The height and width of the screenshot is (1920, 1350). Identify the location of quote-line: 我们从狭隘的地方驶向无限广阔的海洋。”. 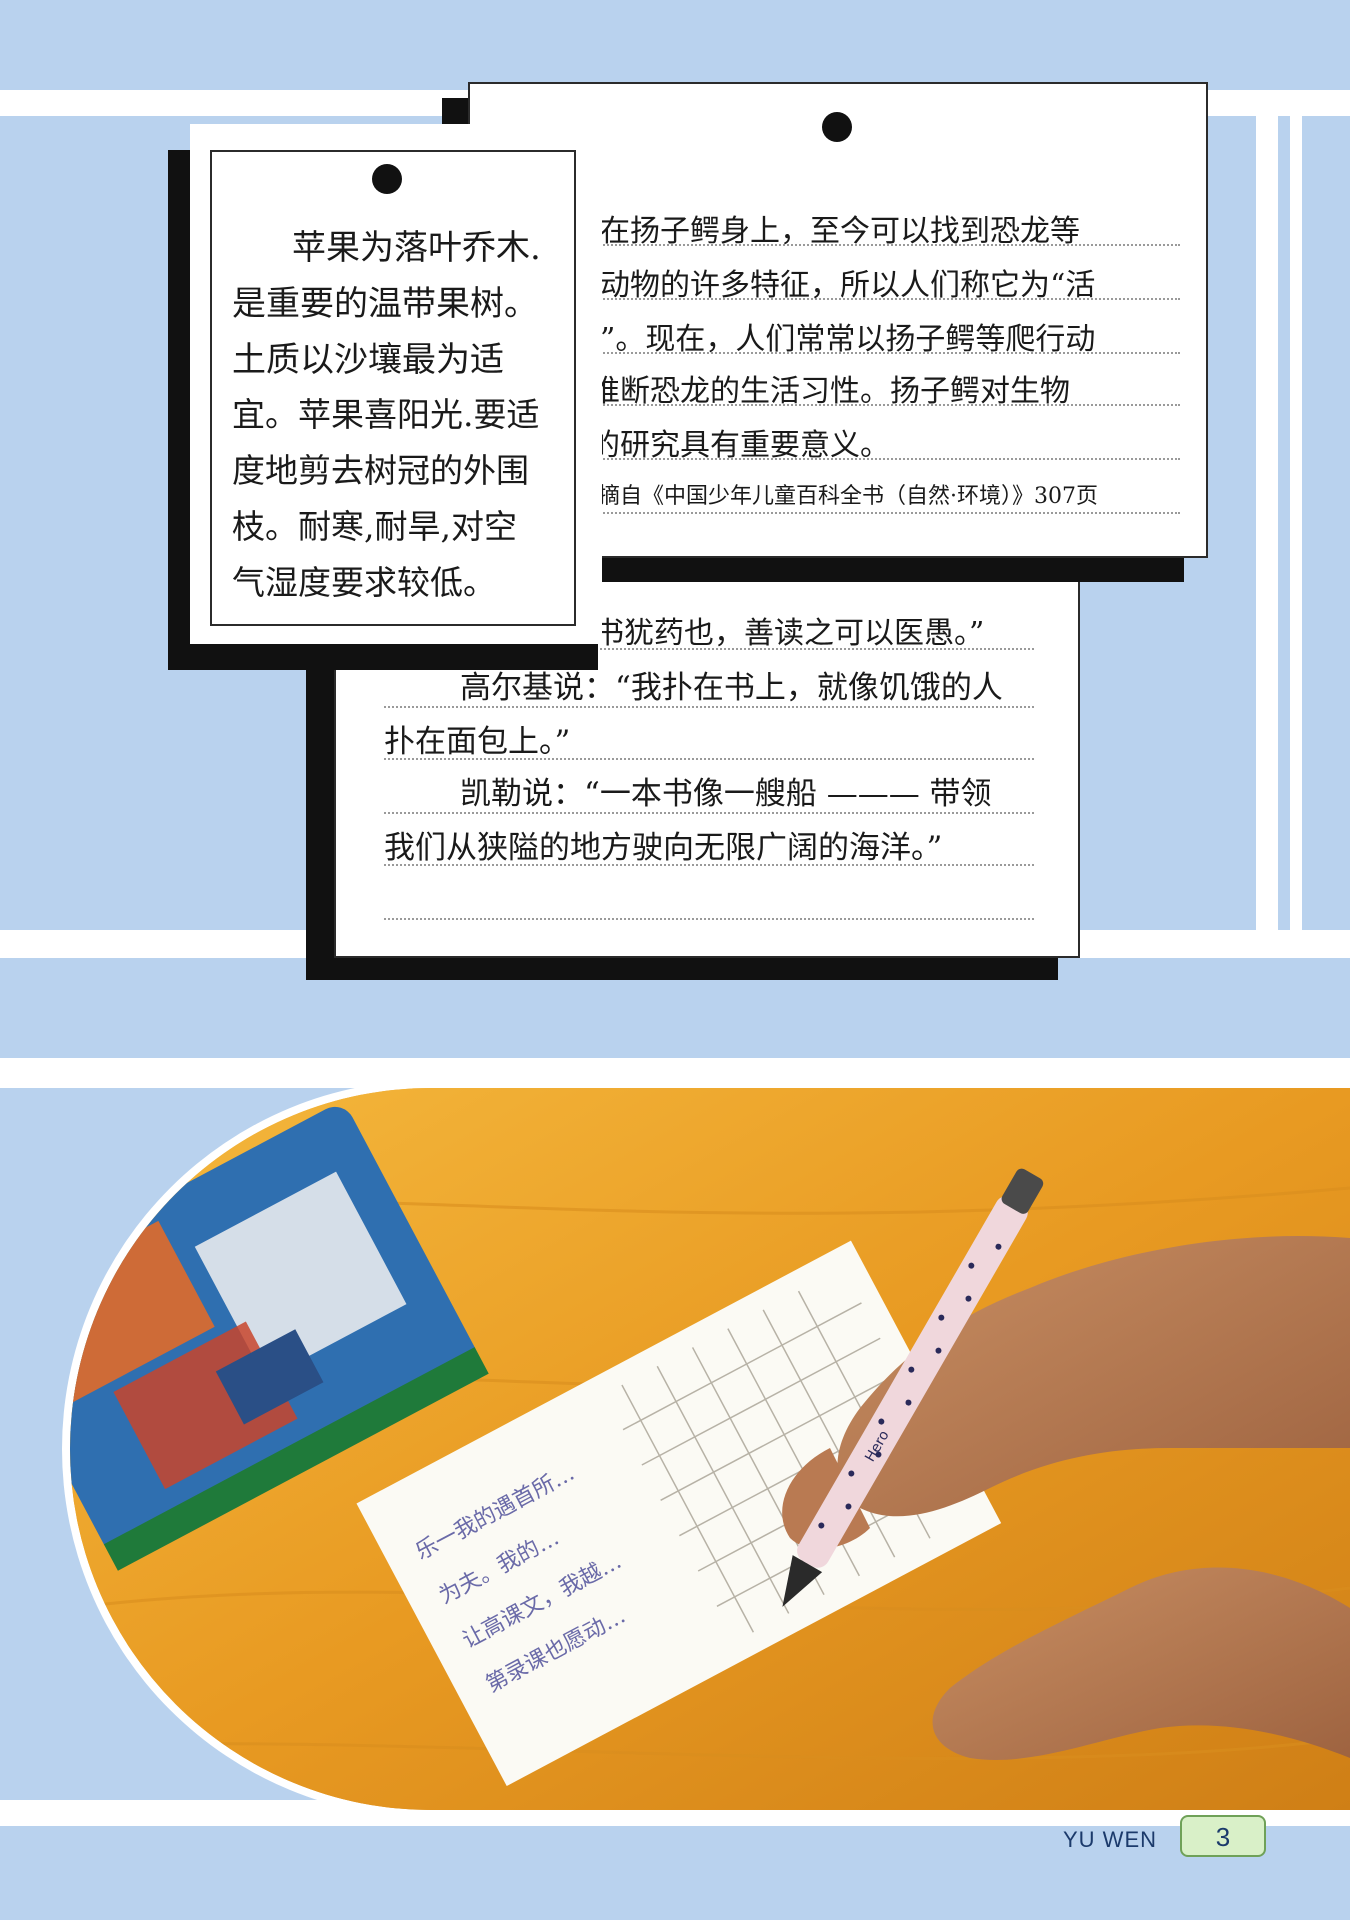
(663, 848).